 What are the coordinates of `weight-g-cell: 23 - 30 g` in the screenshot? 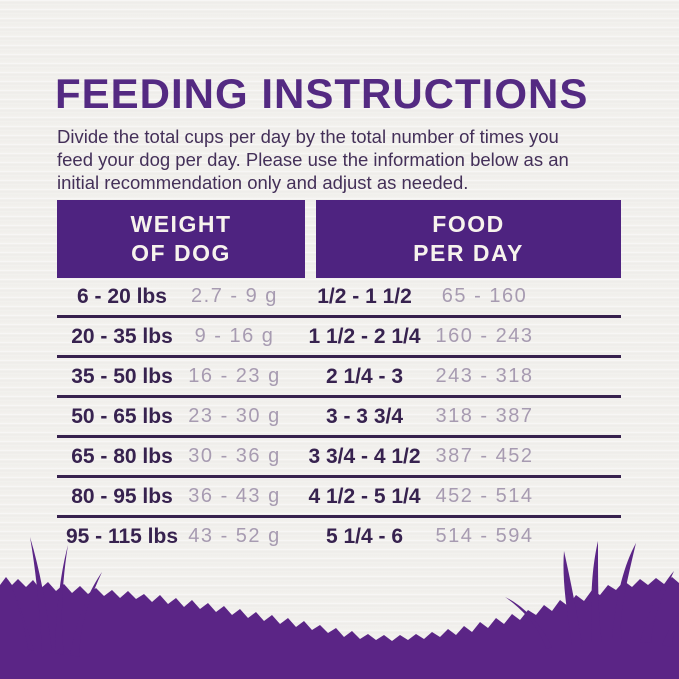 It's located at (234, 416).